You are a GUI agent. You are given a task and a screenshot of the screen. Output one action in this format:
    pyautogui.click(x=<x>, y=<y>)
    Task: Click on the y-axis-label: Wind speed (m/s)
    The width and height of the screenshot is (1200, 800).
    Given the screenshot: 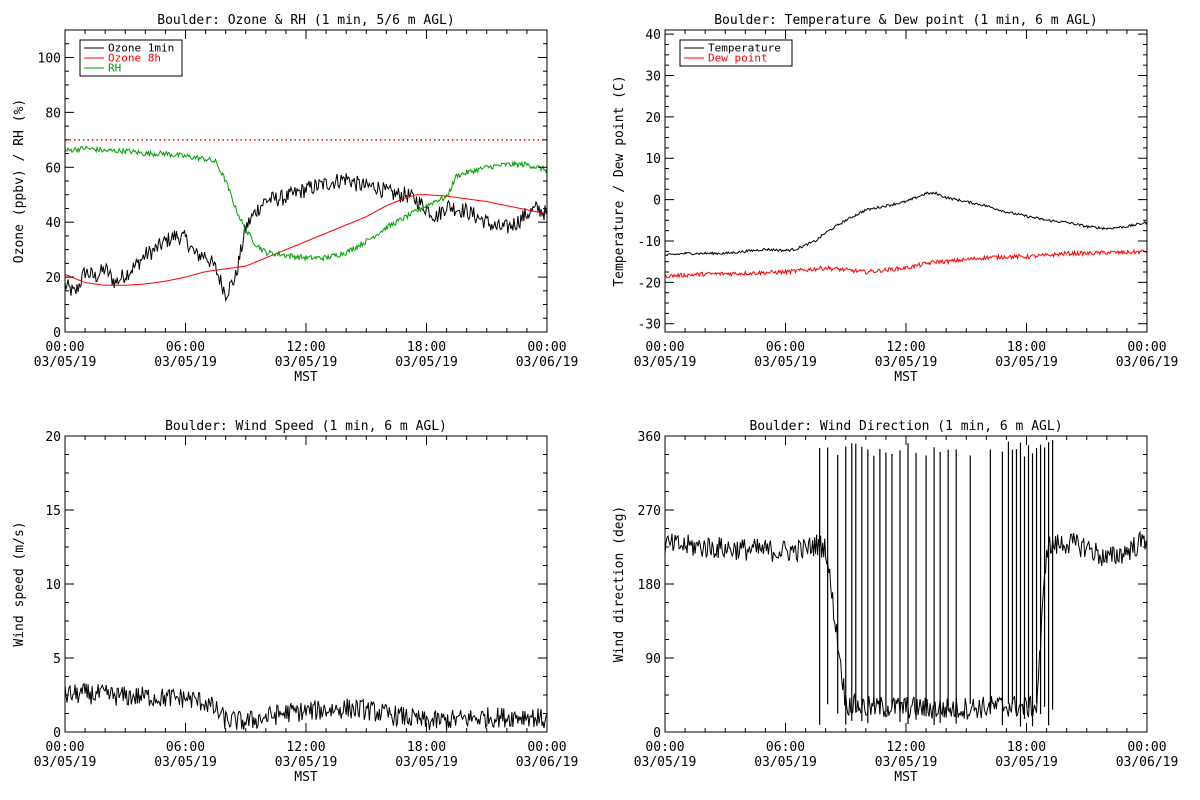 What is the action you would take?
    pyautogui.click(x=19, y=583)
    